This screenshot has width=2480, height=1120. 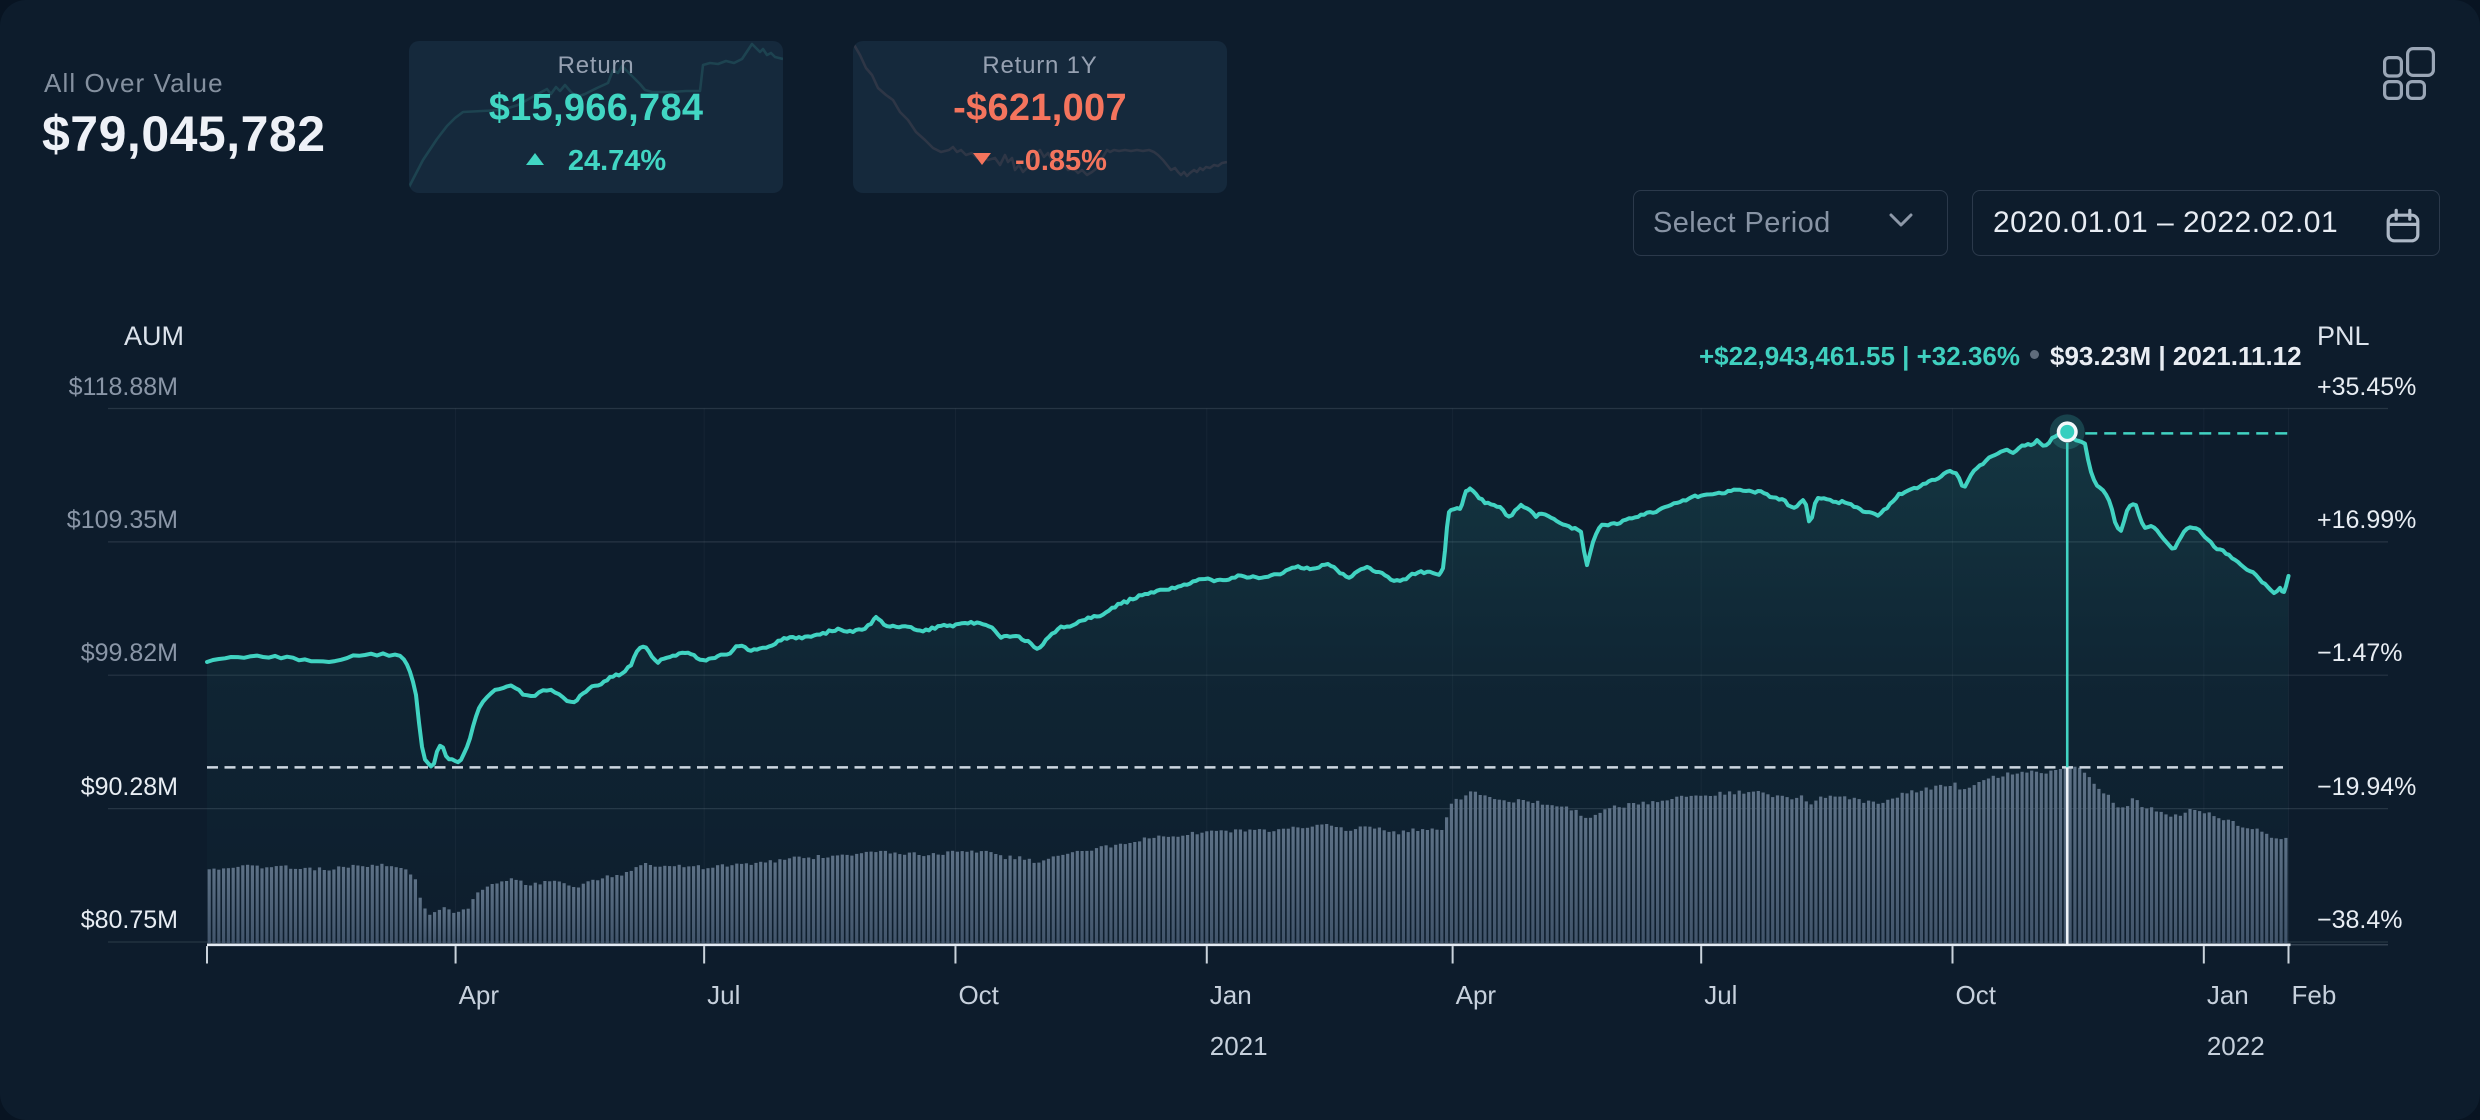 I want to click on return-1y-card-value: -$621,007, so click(x=1040, y=108).